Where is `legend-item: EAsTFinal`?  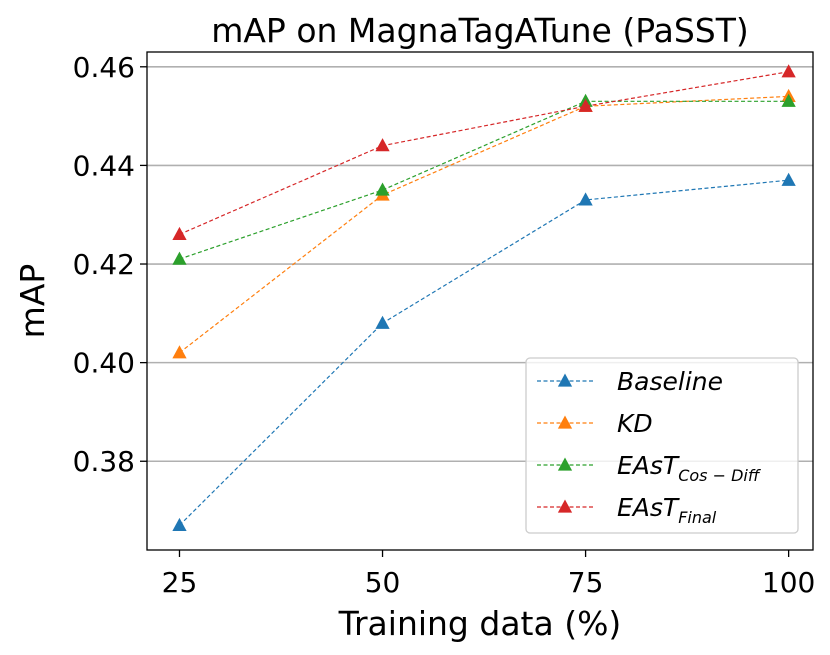 legend-item: EAsTFinal is located at coordinates (627, 510).